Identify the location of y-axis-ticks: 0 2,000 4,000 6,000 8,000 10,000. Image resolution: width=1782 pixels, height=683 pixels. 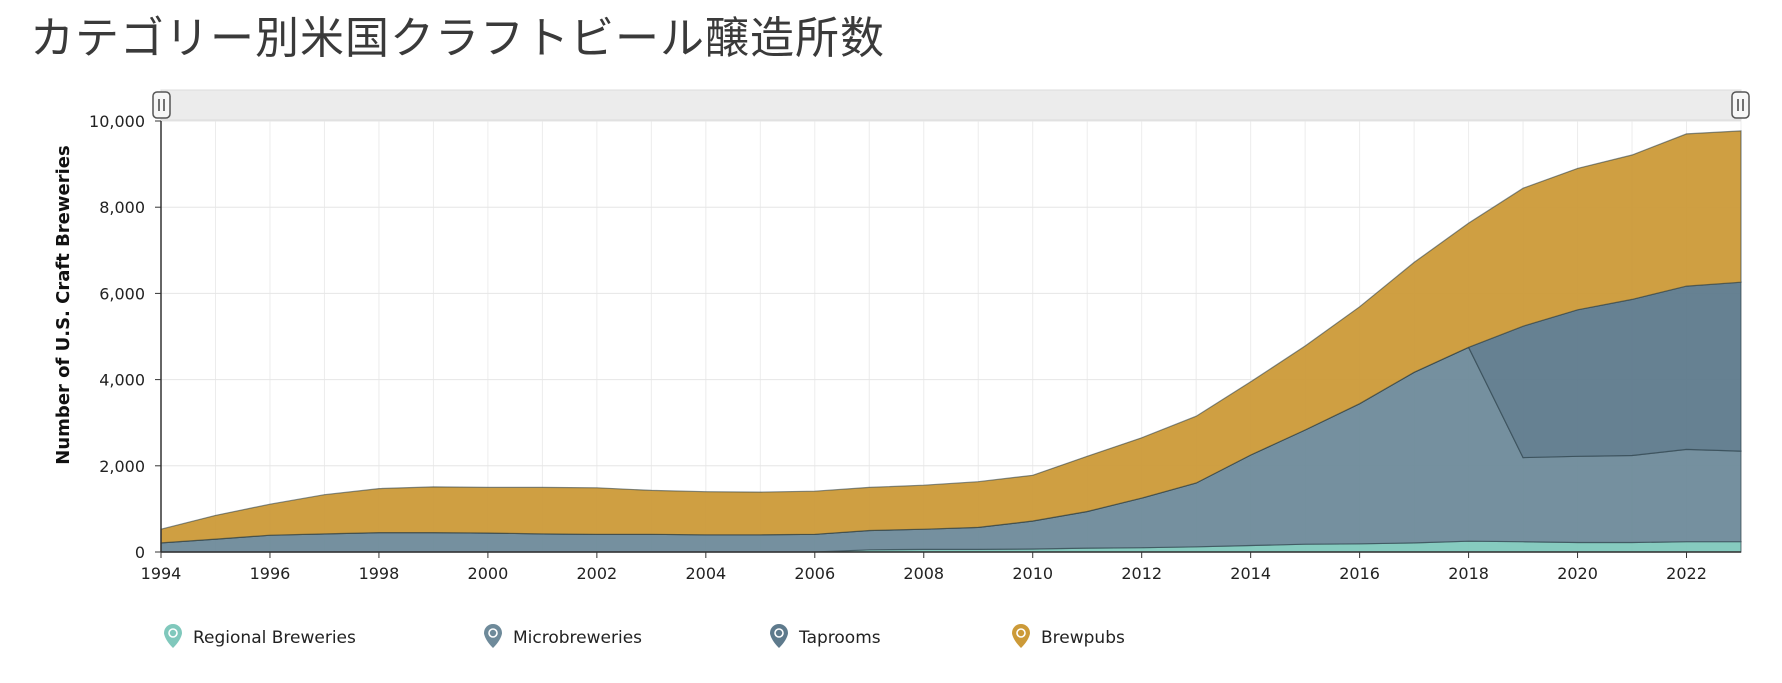
(125, 337).